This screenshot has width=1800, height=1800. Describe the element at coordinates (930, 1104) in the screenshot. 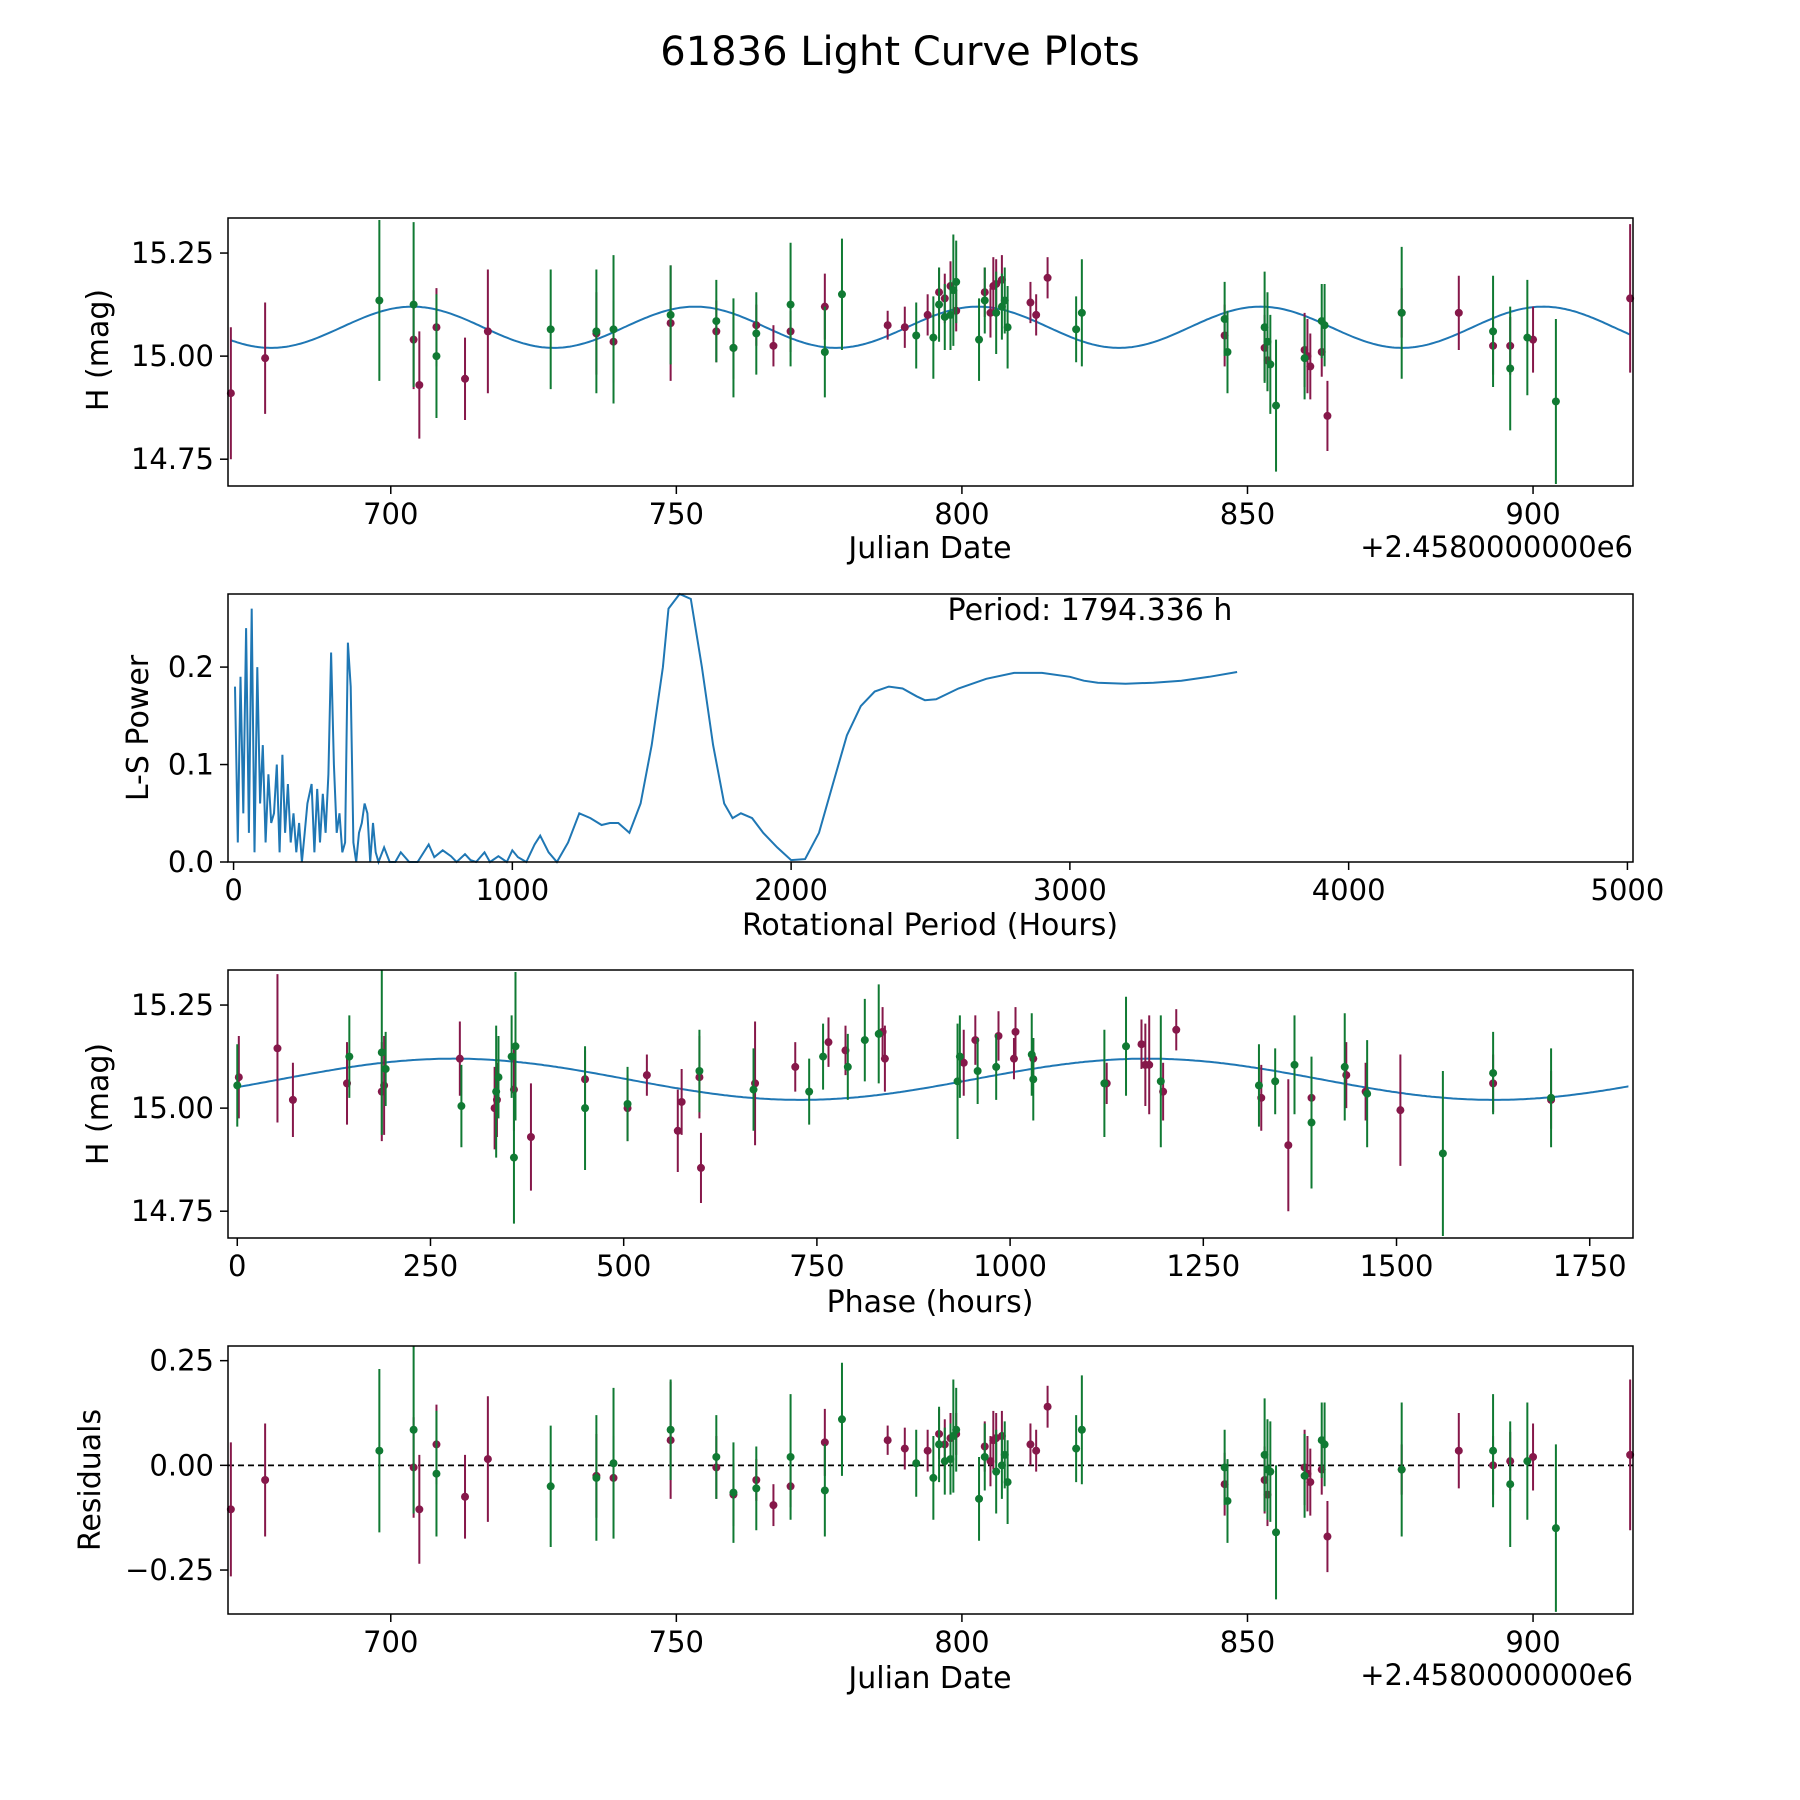

I see `phased-light-curve-frame` at that location.